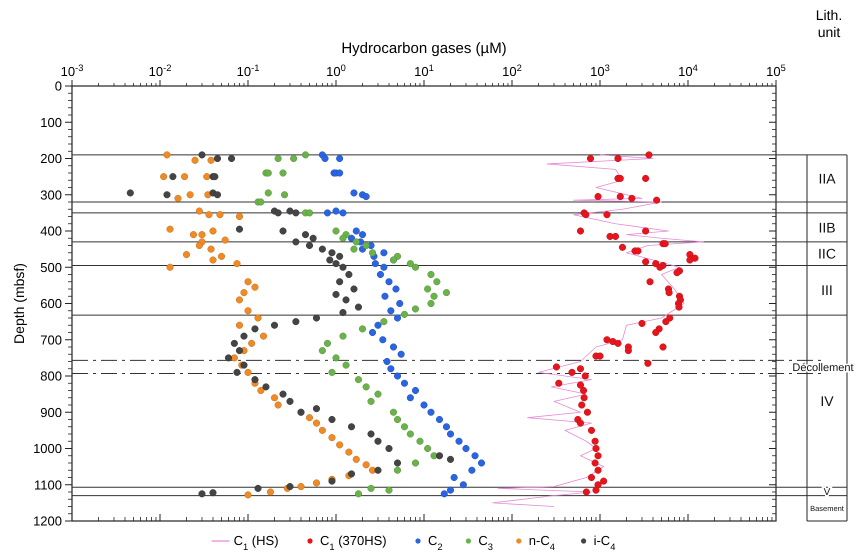  I want to click on legend-label: n-C$_{4}$, so click(541, 542).